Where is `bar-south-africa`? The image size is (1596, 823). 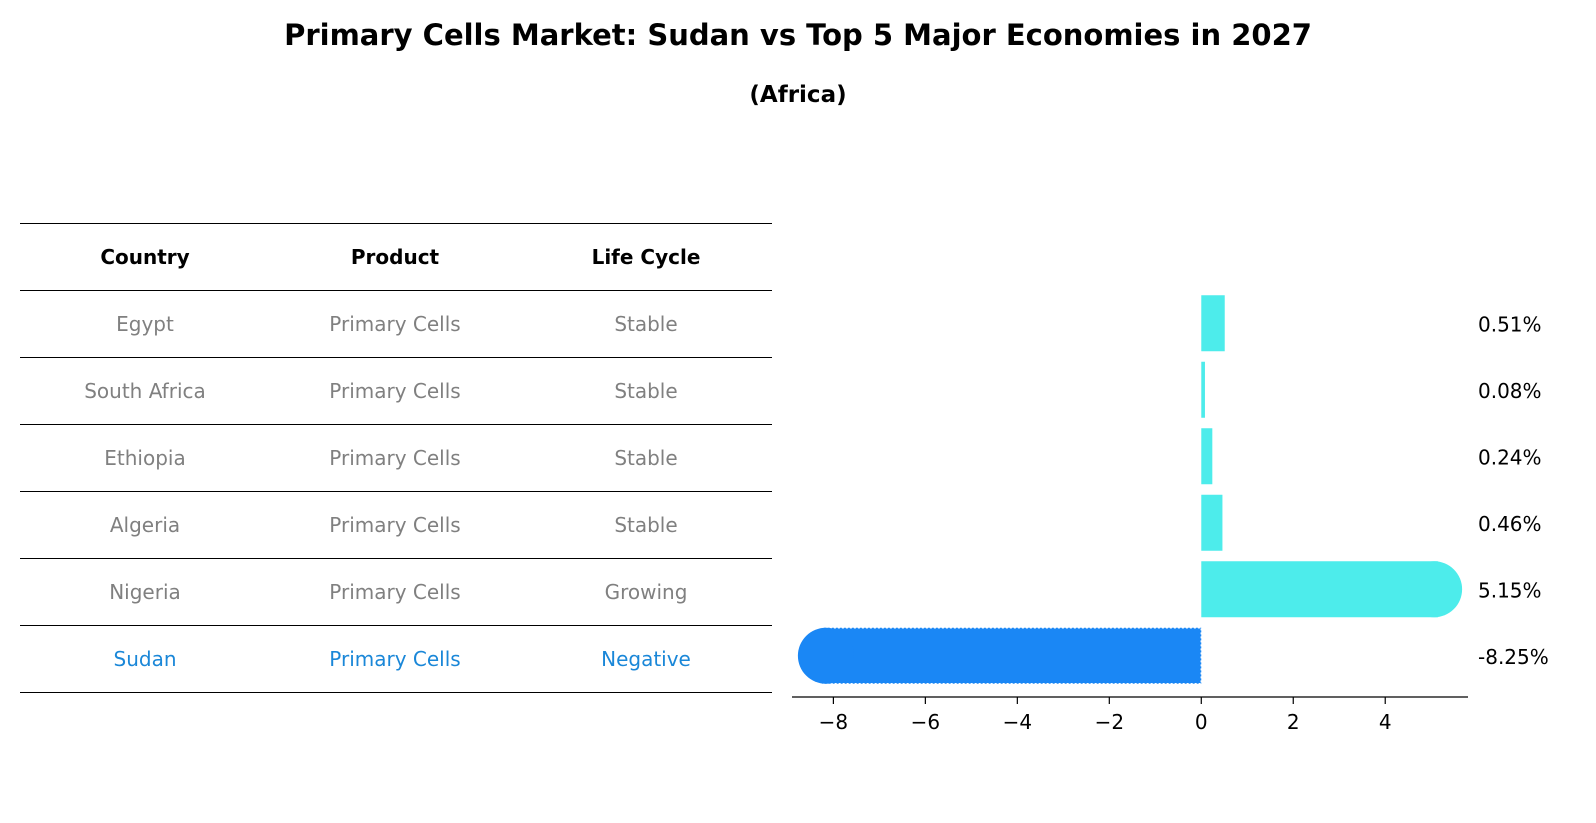 bar-south-africa is located at coordinates (1203, 389).